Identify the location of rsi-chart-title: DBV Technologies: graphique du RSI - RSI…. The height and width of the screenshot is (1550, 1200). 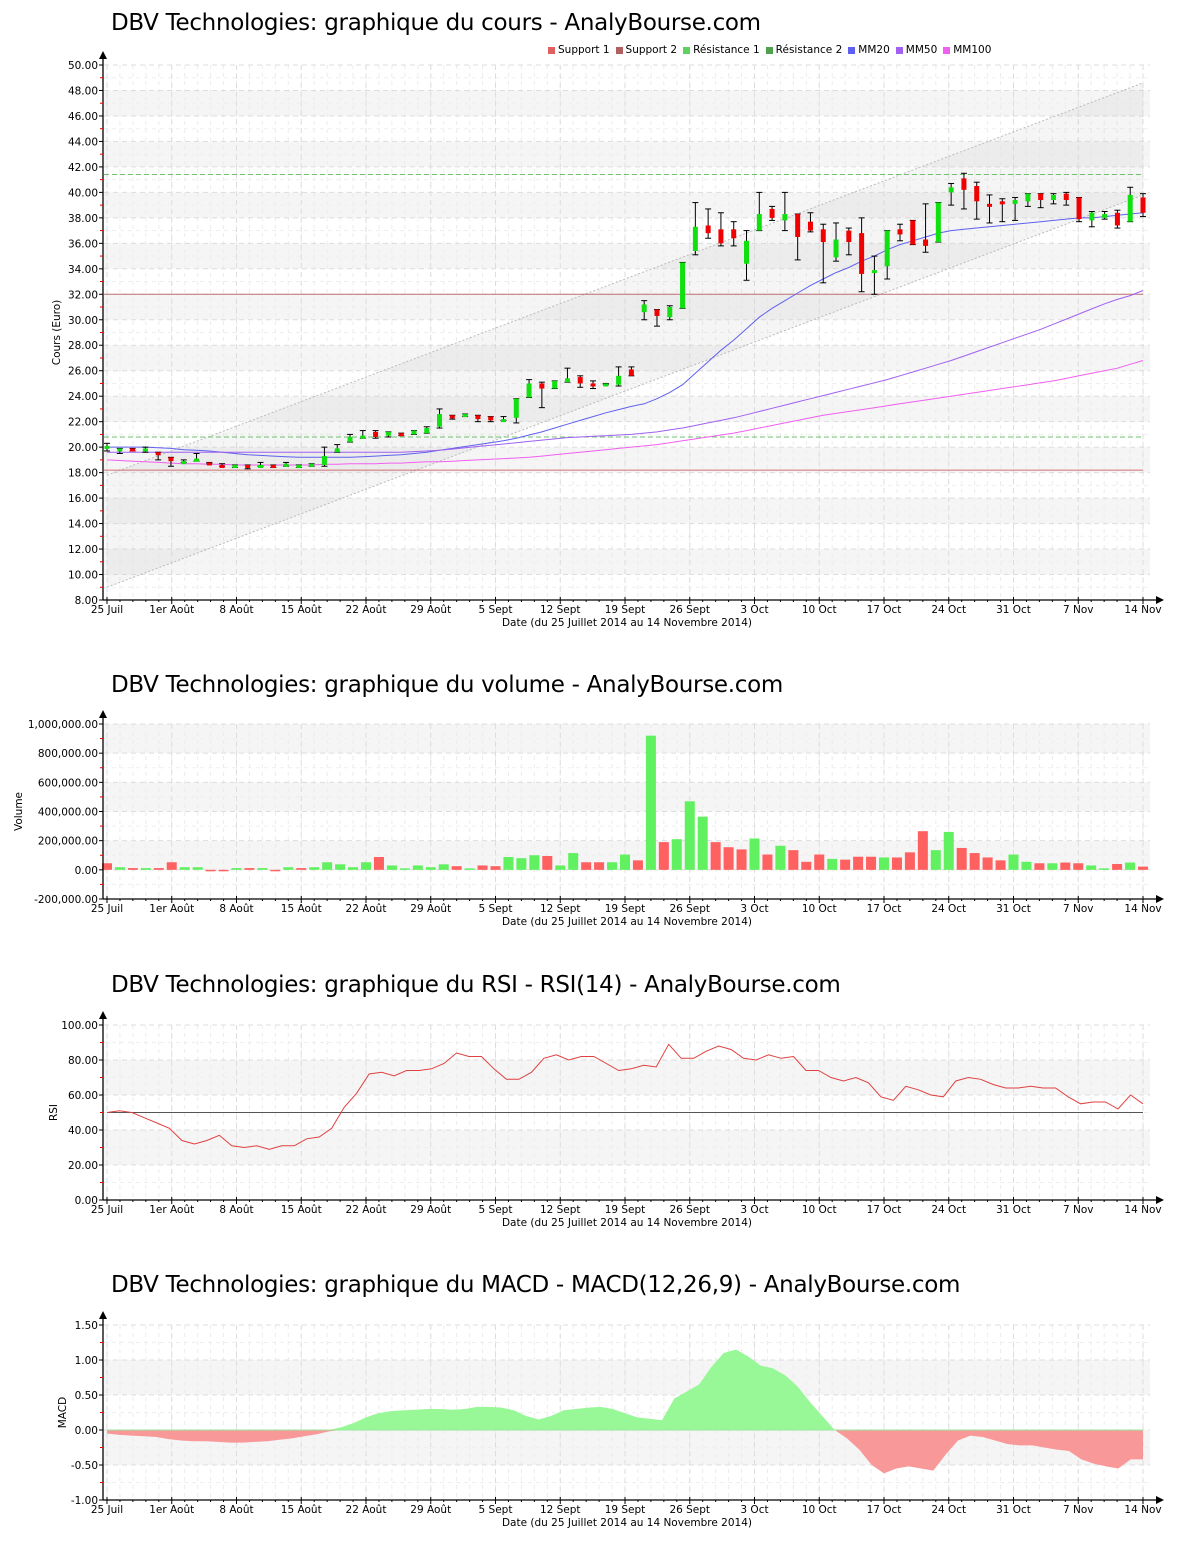
(476, 985).